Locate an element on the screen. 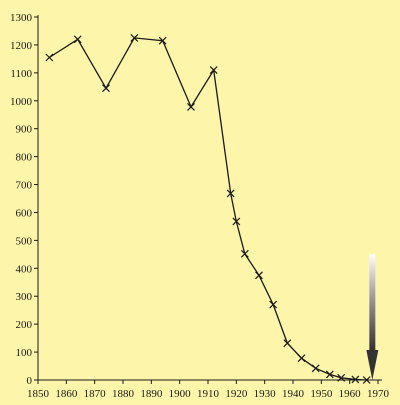 This screenshot has width=400, height=405. x-tick-label: 1950 is located at coordinates (321, 394).